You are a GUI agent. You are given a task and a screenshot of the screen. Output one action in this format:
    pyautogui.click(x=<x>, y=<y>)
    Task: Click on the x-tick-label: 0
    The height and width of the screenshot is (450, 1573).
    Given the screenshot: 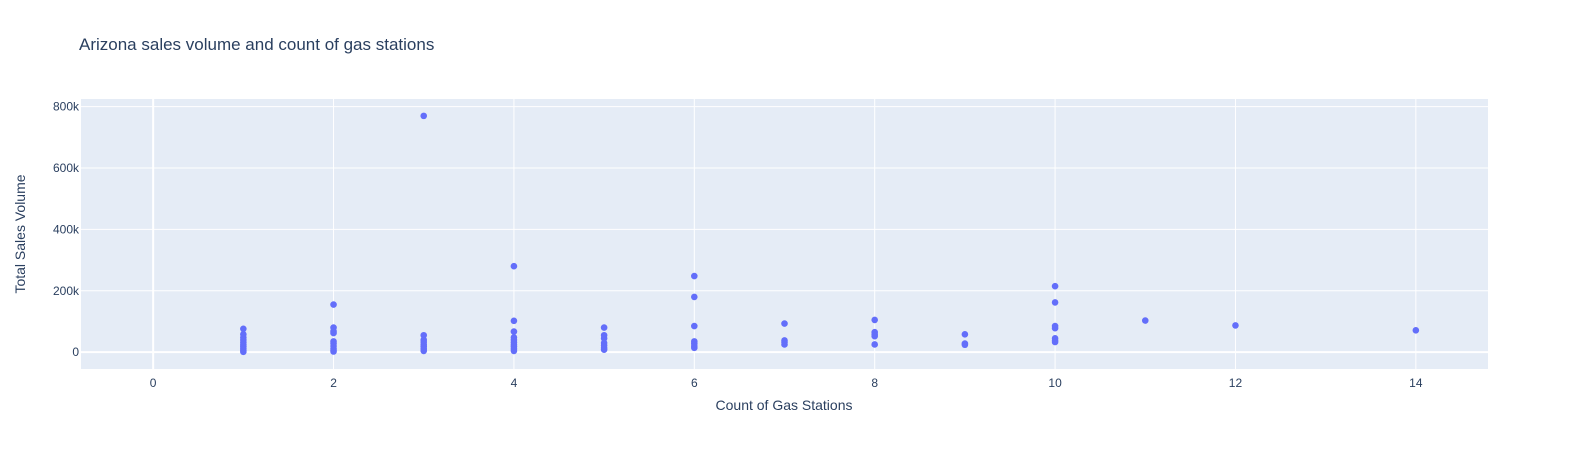 What is the action you would take?
    pyautogui.click(x=153, y=383)
    